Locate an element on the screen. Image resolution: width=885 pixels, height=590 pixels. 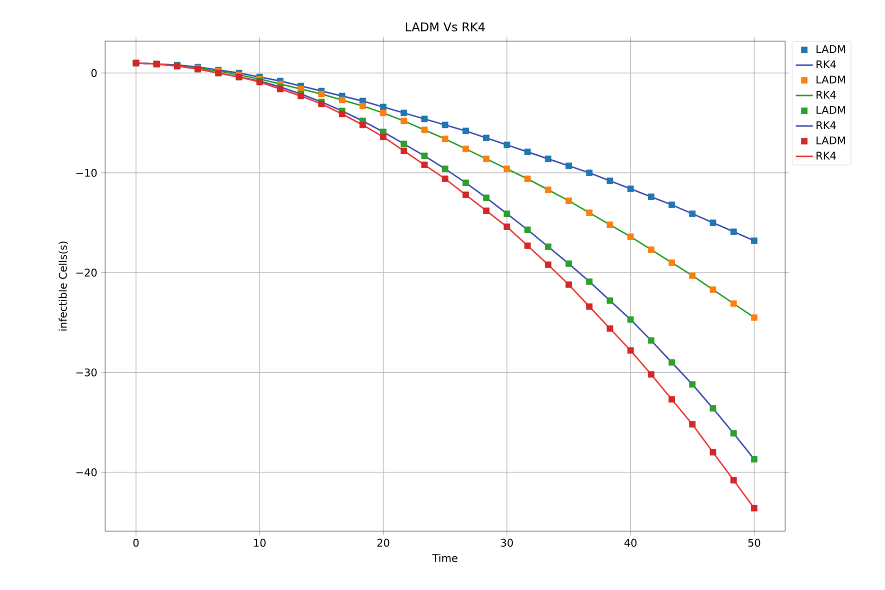
x-tick-label: 10 is located at coordinates (260, 542).